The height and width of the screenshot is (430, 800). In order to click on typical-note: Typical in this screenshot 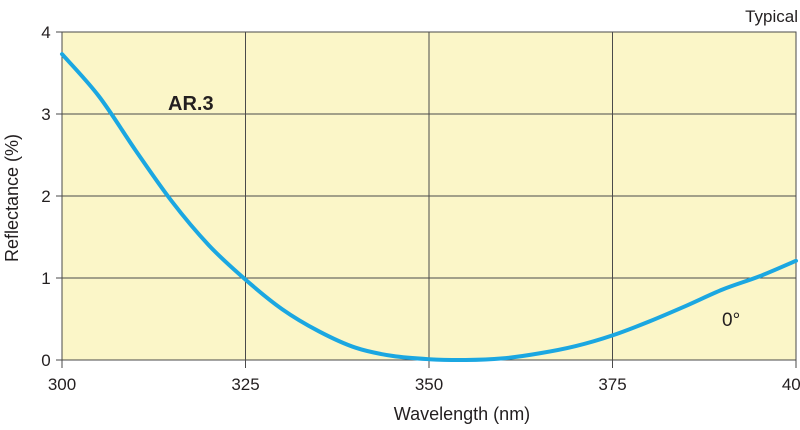, I will do `click(771, 16)`.